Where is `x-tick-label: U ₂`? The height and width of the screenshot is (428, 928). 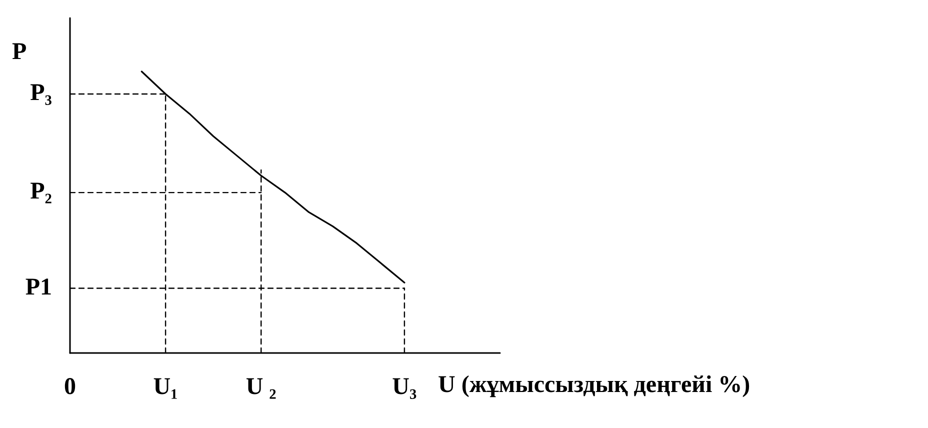
x-tick-label: U ₂ is located at coordinates (261, 387).